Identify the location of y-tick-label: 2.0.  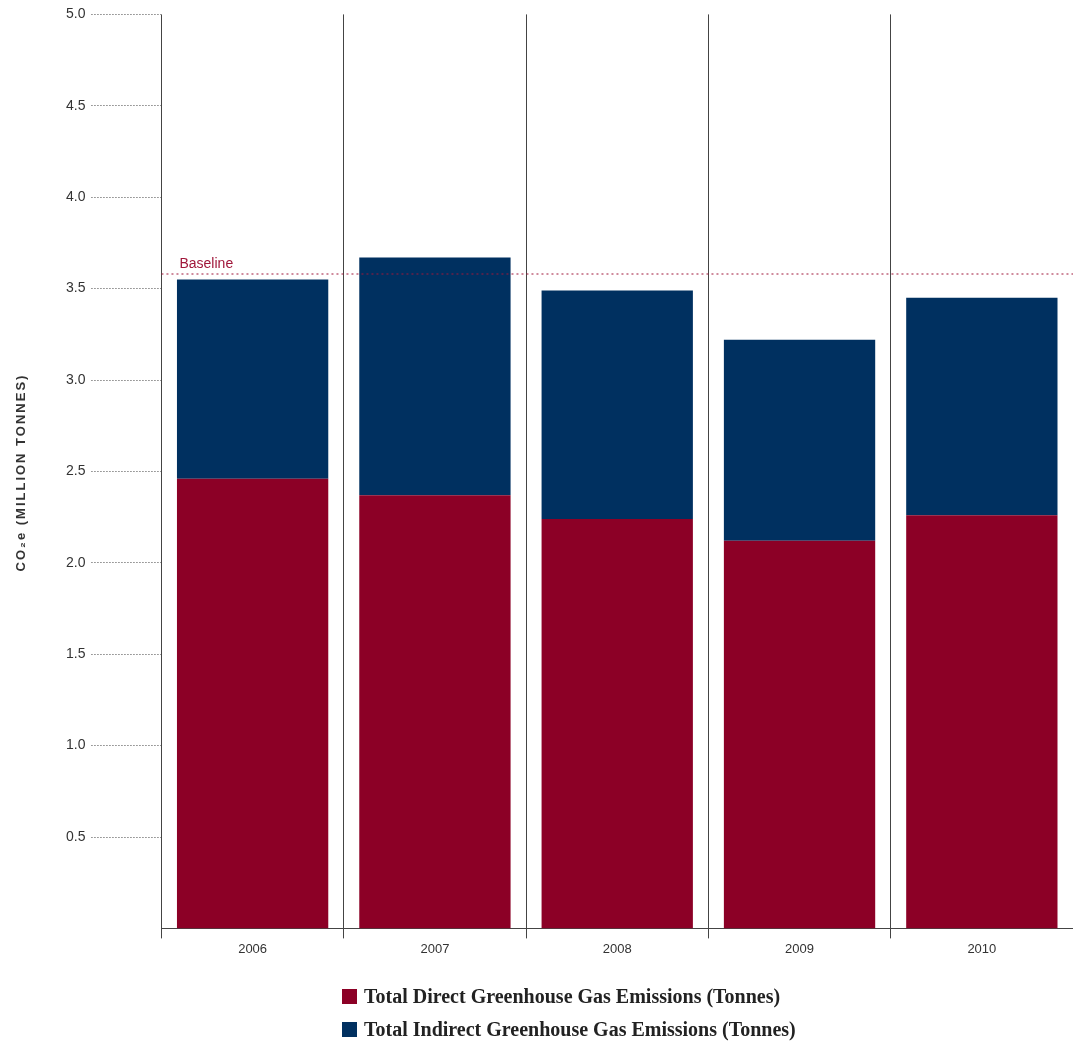
(75, 561).